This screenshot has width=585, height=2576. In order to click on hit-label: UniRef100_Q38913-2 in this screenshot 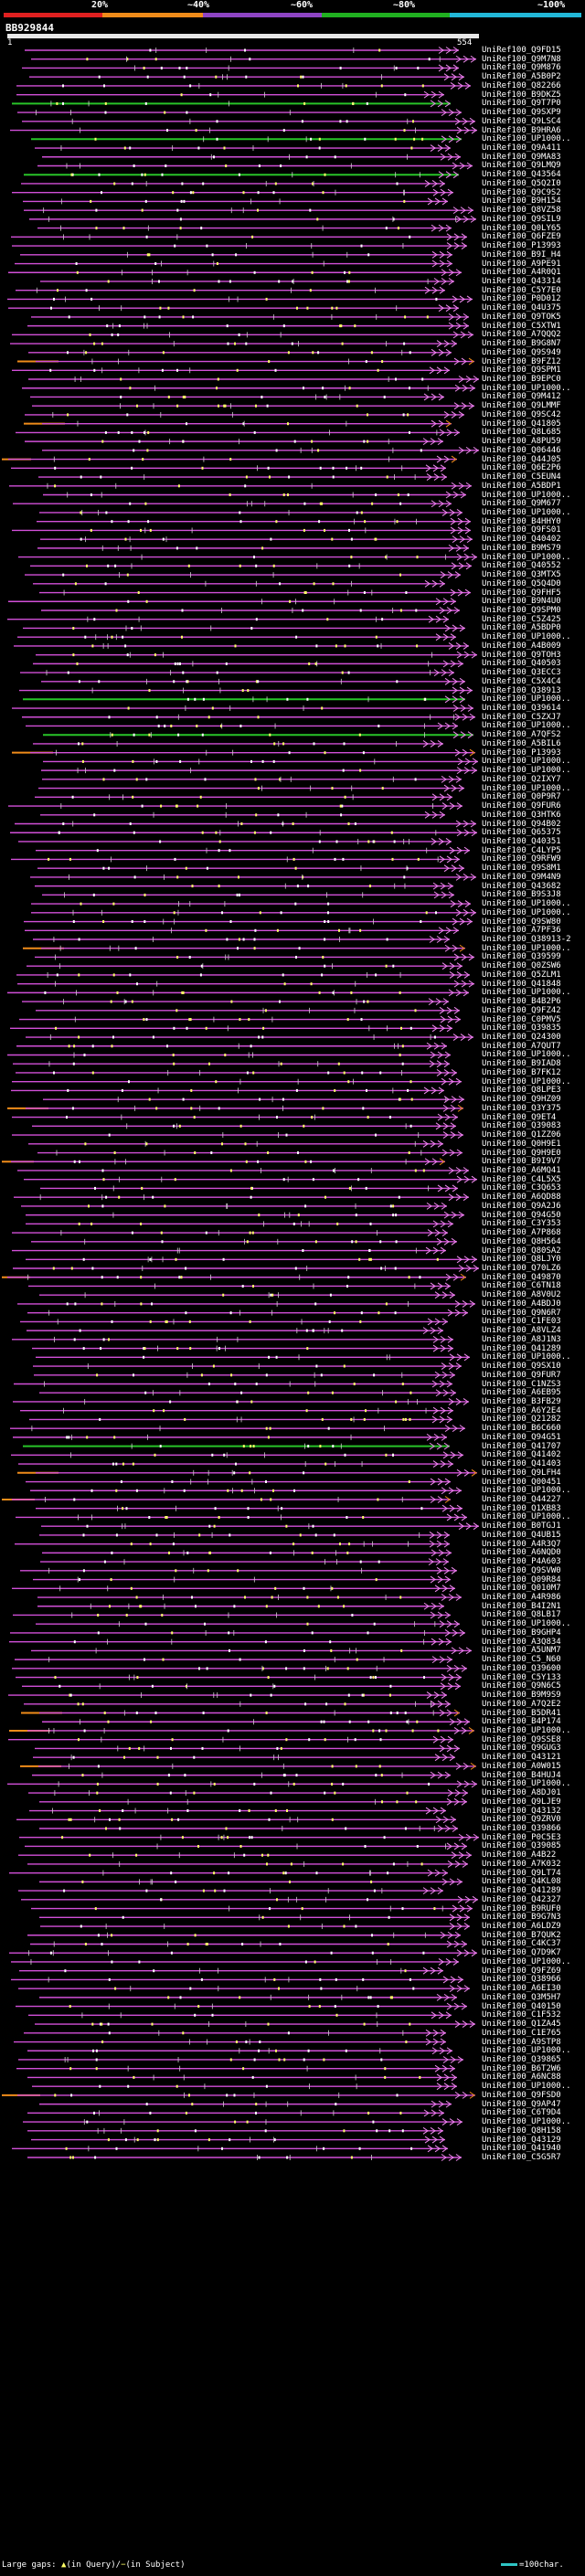, I will do `click(527, 939)`.